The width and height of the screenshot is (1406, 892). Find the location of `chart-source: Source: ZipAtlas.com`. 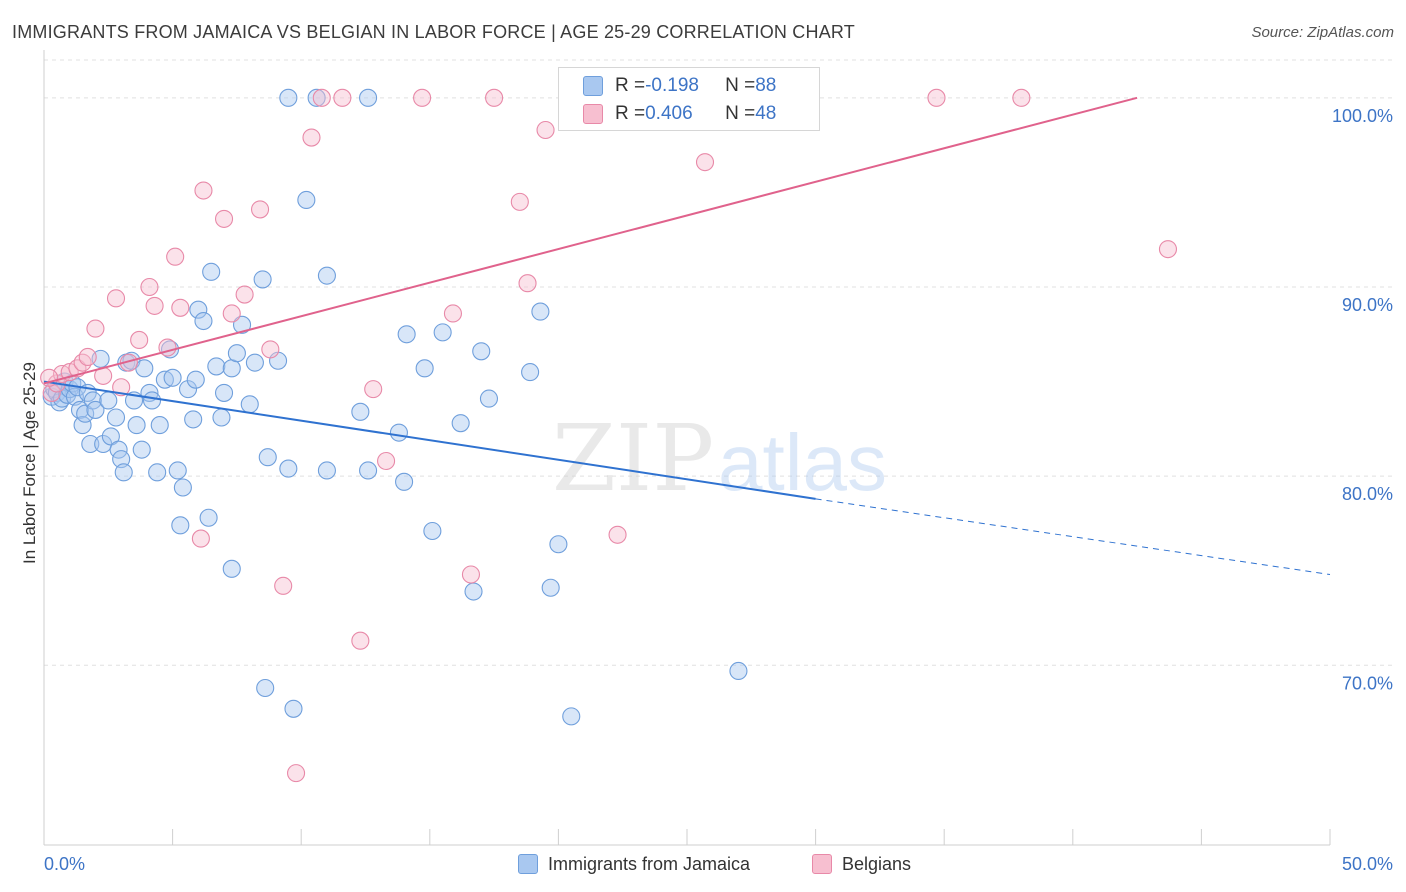

chart-source: Source: ZipAtlas.com is located at coordinates (1322, 32).